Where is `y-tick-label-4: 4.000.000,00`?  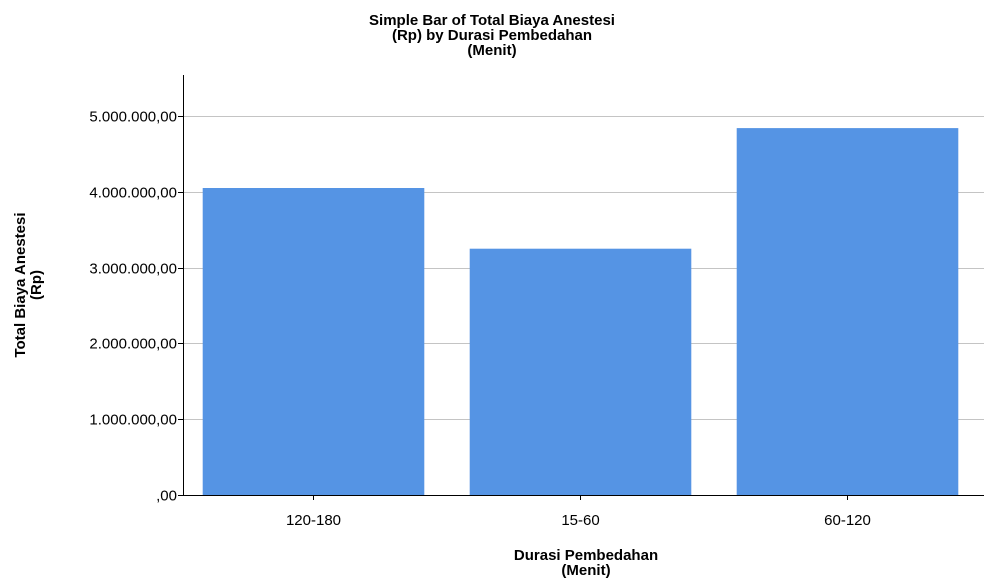 y-tick-label-4: 4.000.000,00 is located at coordinates (133, 193).